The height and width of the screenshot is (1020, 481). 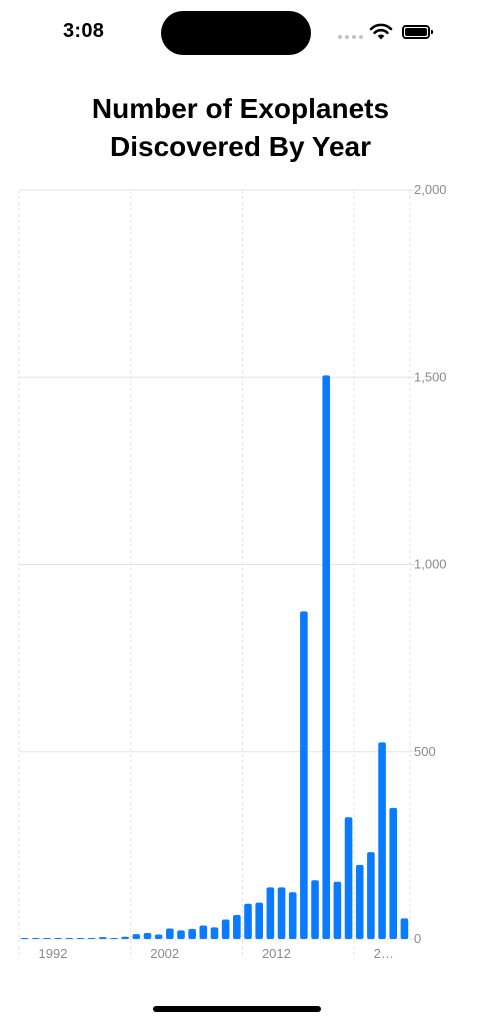 What do you see at coordinates (381, 31) in the screenshot?
I see `wifi-icon` at bounding box center [381, 31].